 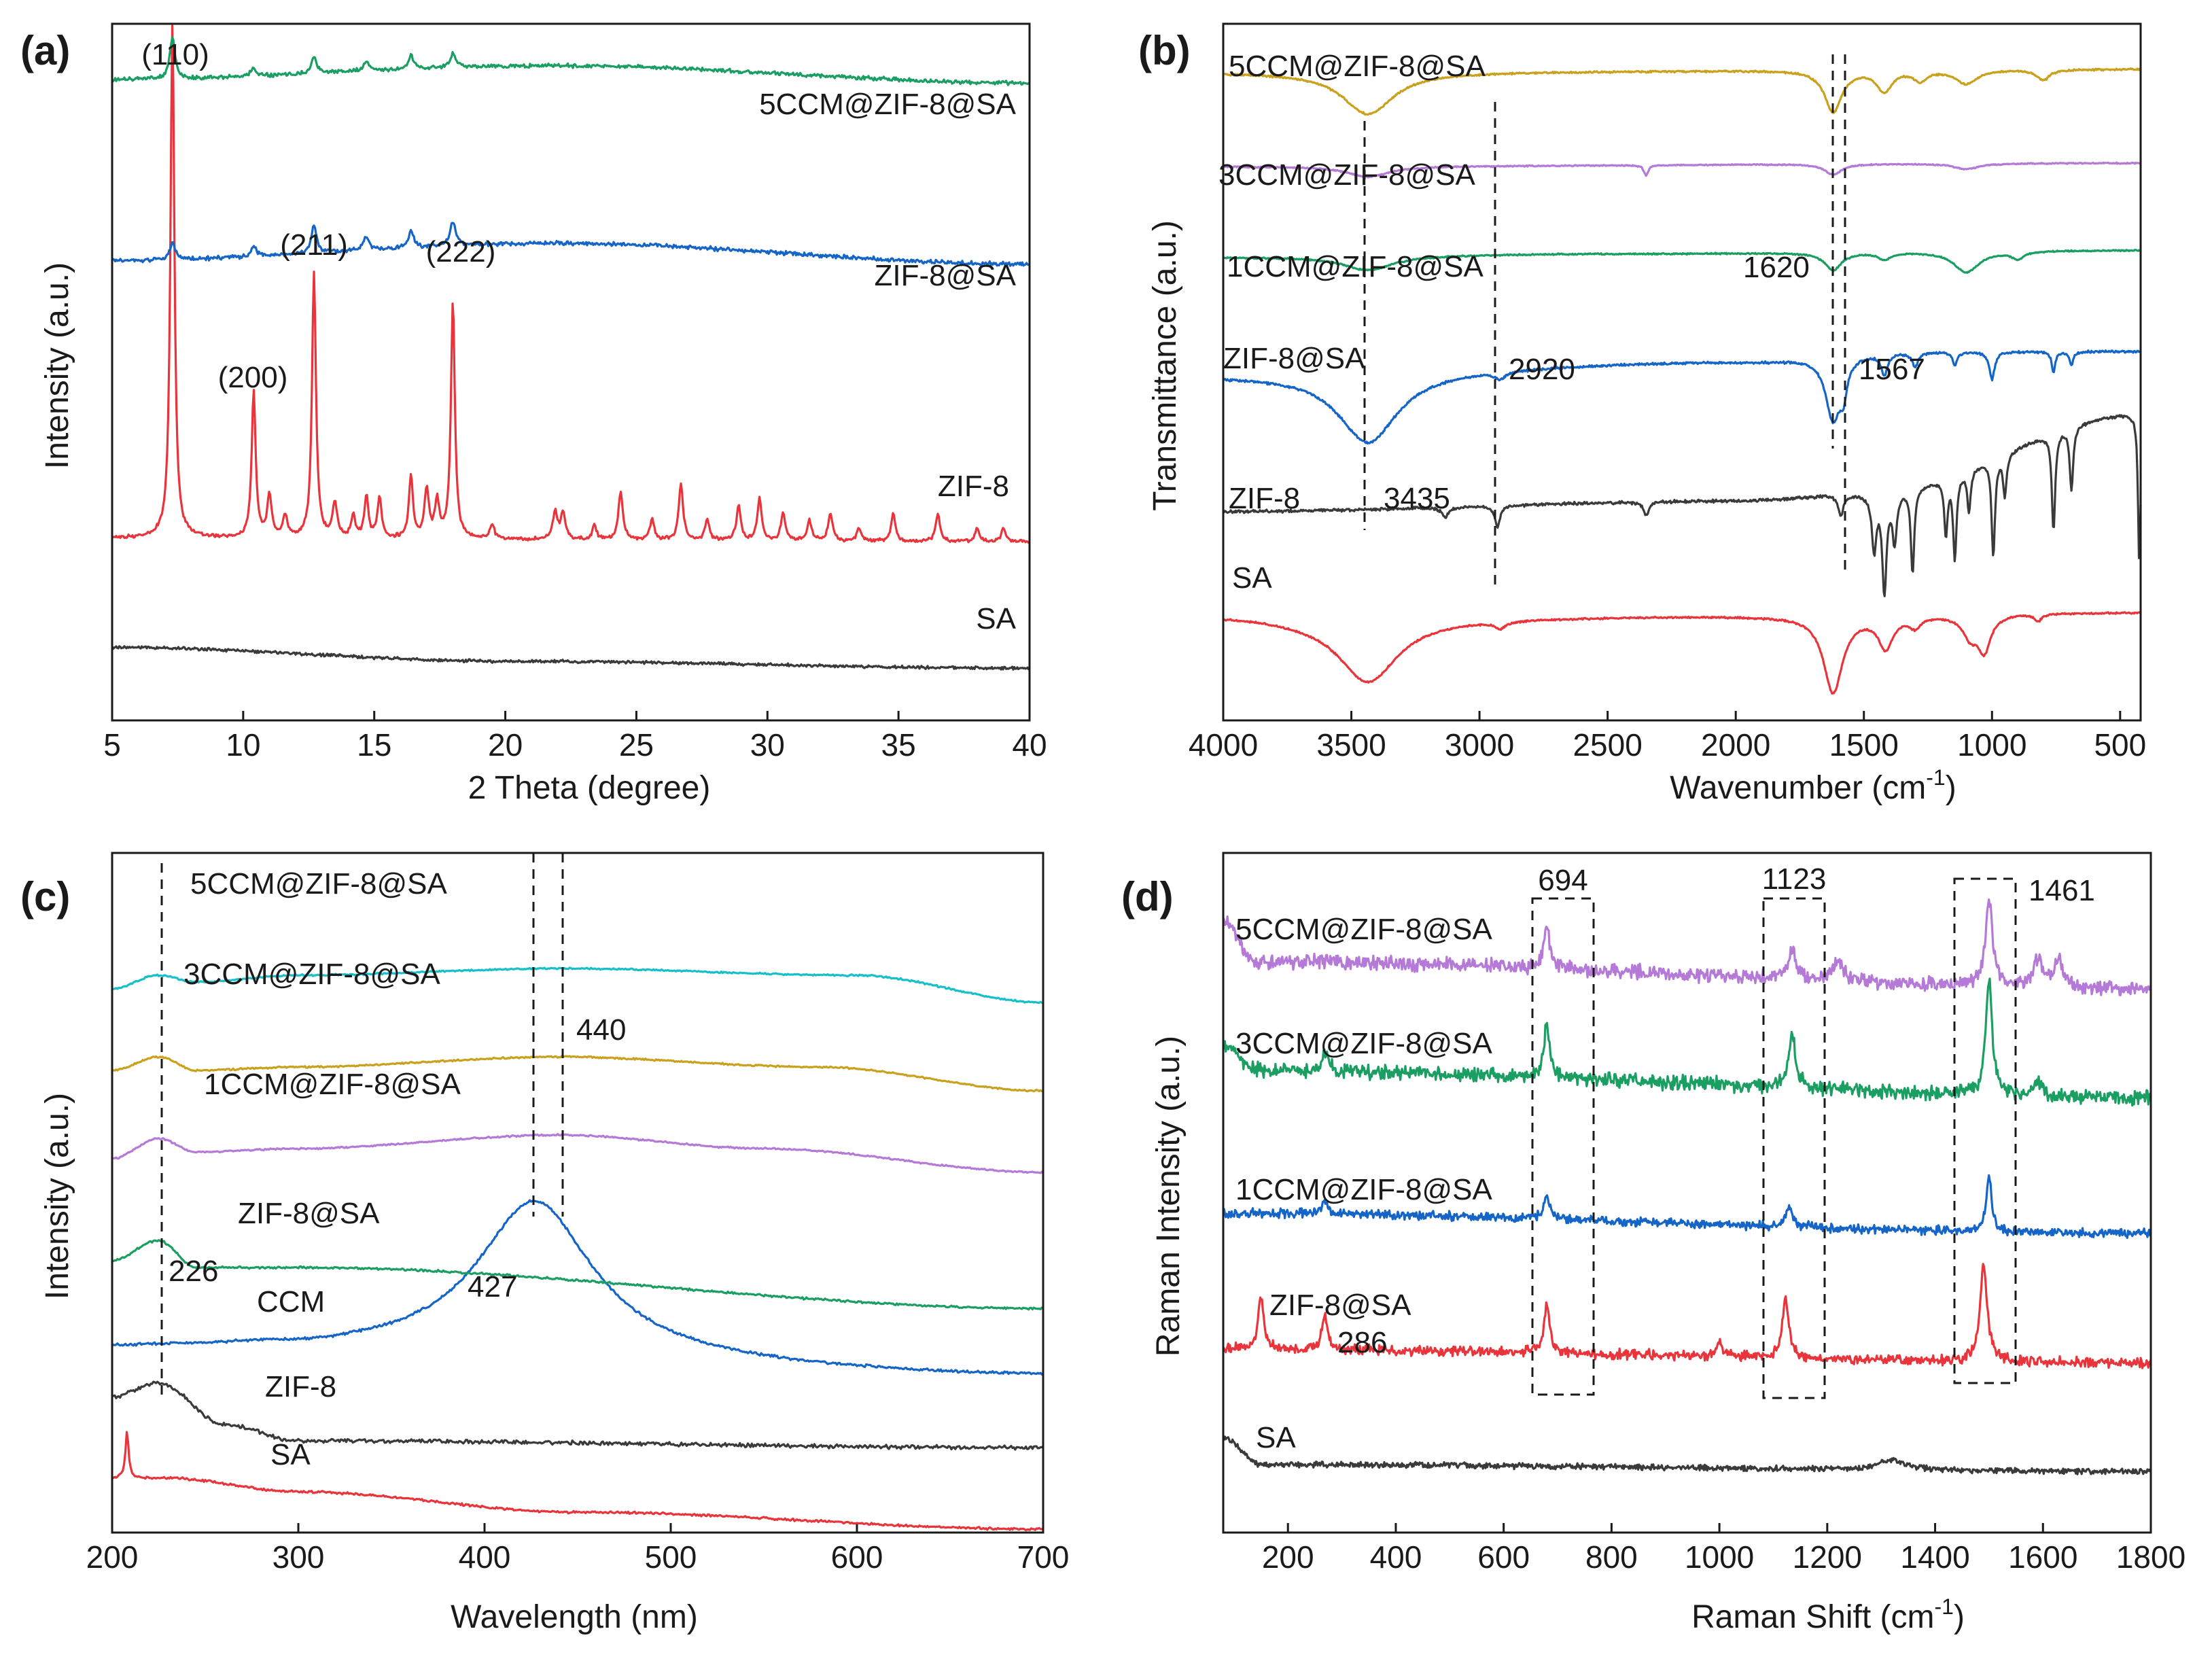 I want to click on x-tick-label: 1500, so click(x=1864, y=745).